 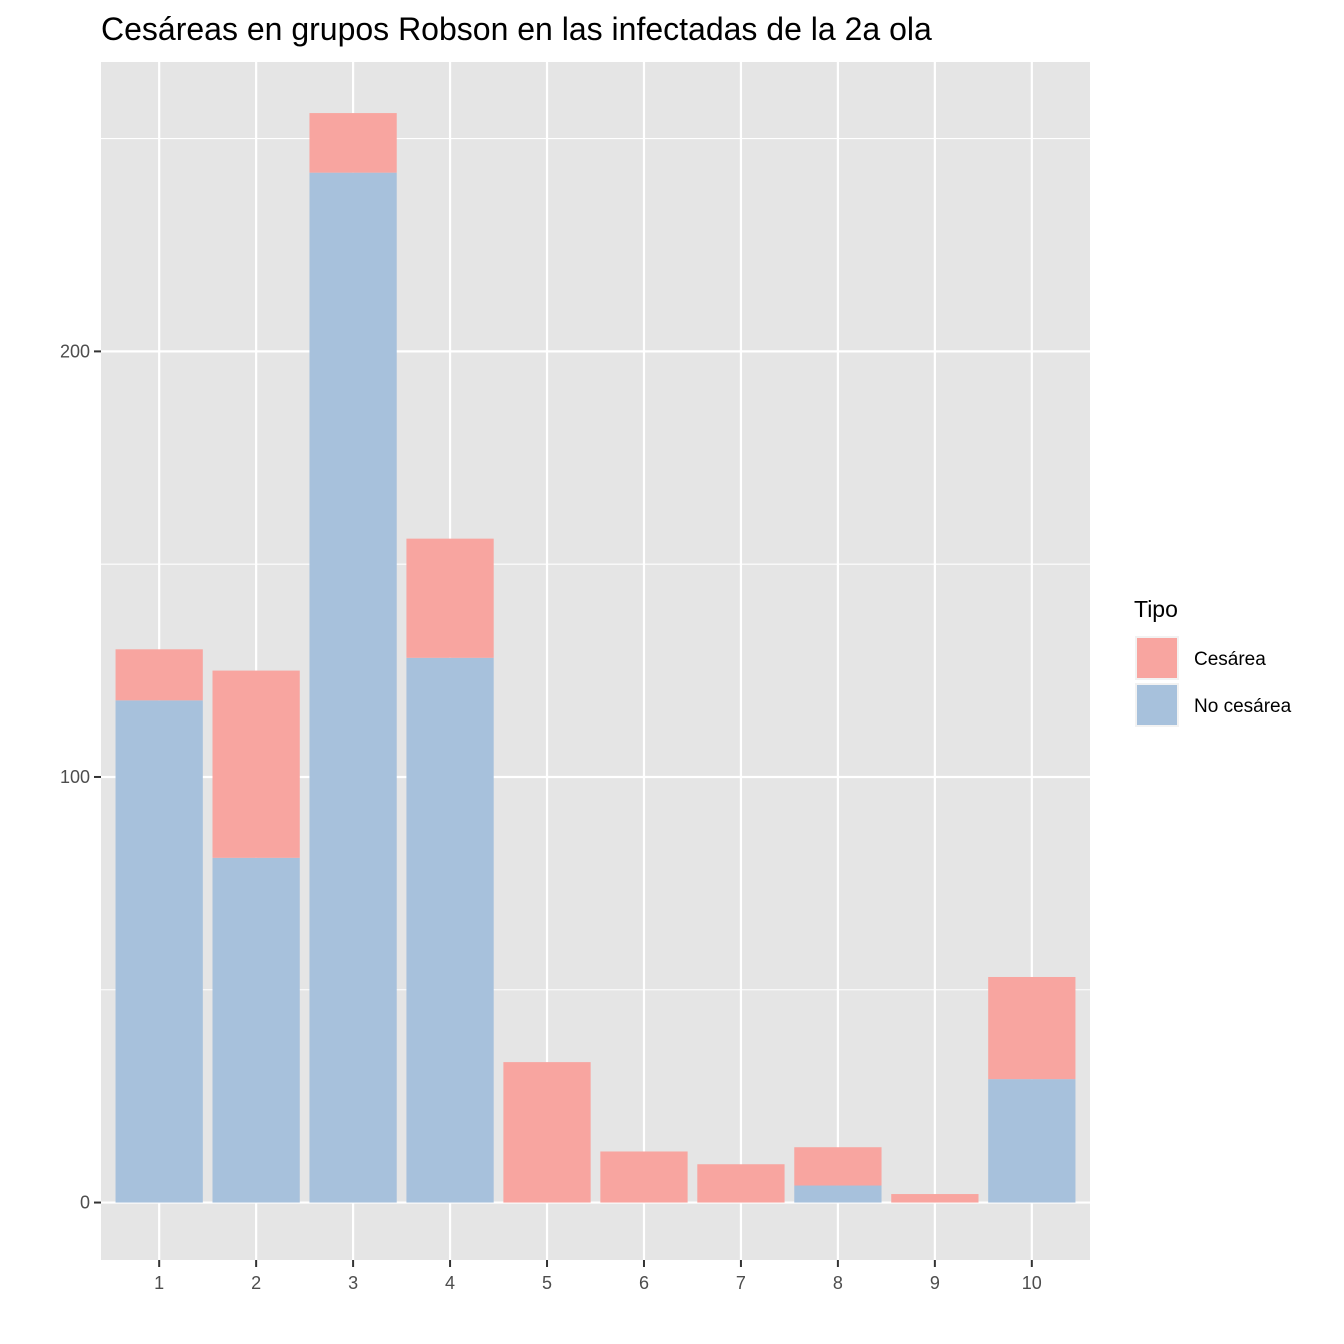 I want to click on x-tick-label-6: 6, so click(x=644, y=1283).